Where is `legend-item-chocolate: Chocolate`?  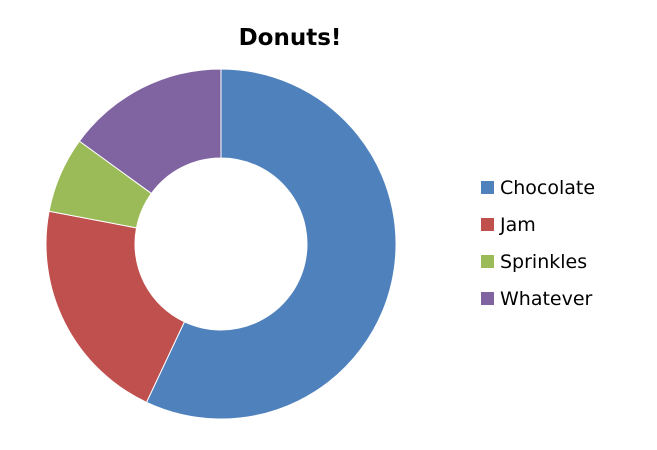 legend-item-chocolate: Chocolate is located at coordinates (538, 188).